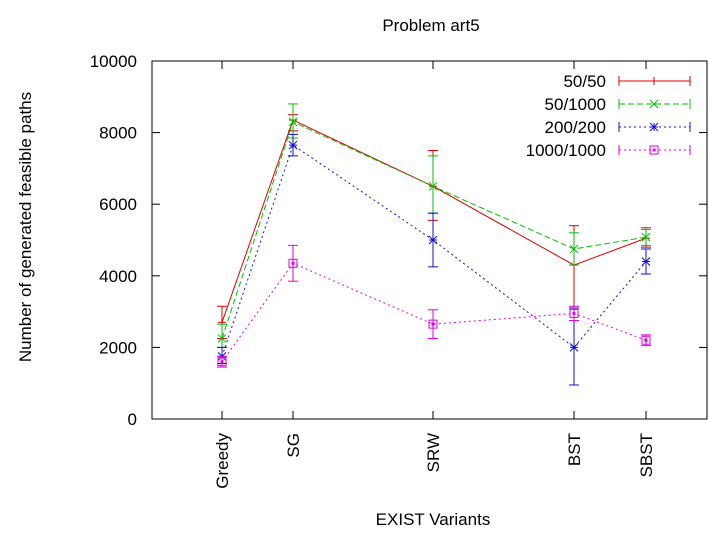 The height and width of the screenshot is (534, 709). What do you see at coordinates (608, 150) in the screenshot?
I see `legend-entry-4: 1000/1000` at bounding box center [608, 150].